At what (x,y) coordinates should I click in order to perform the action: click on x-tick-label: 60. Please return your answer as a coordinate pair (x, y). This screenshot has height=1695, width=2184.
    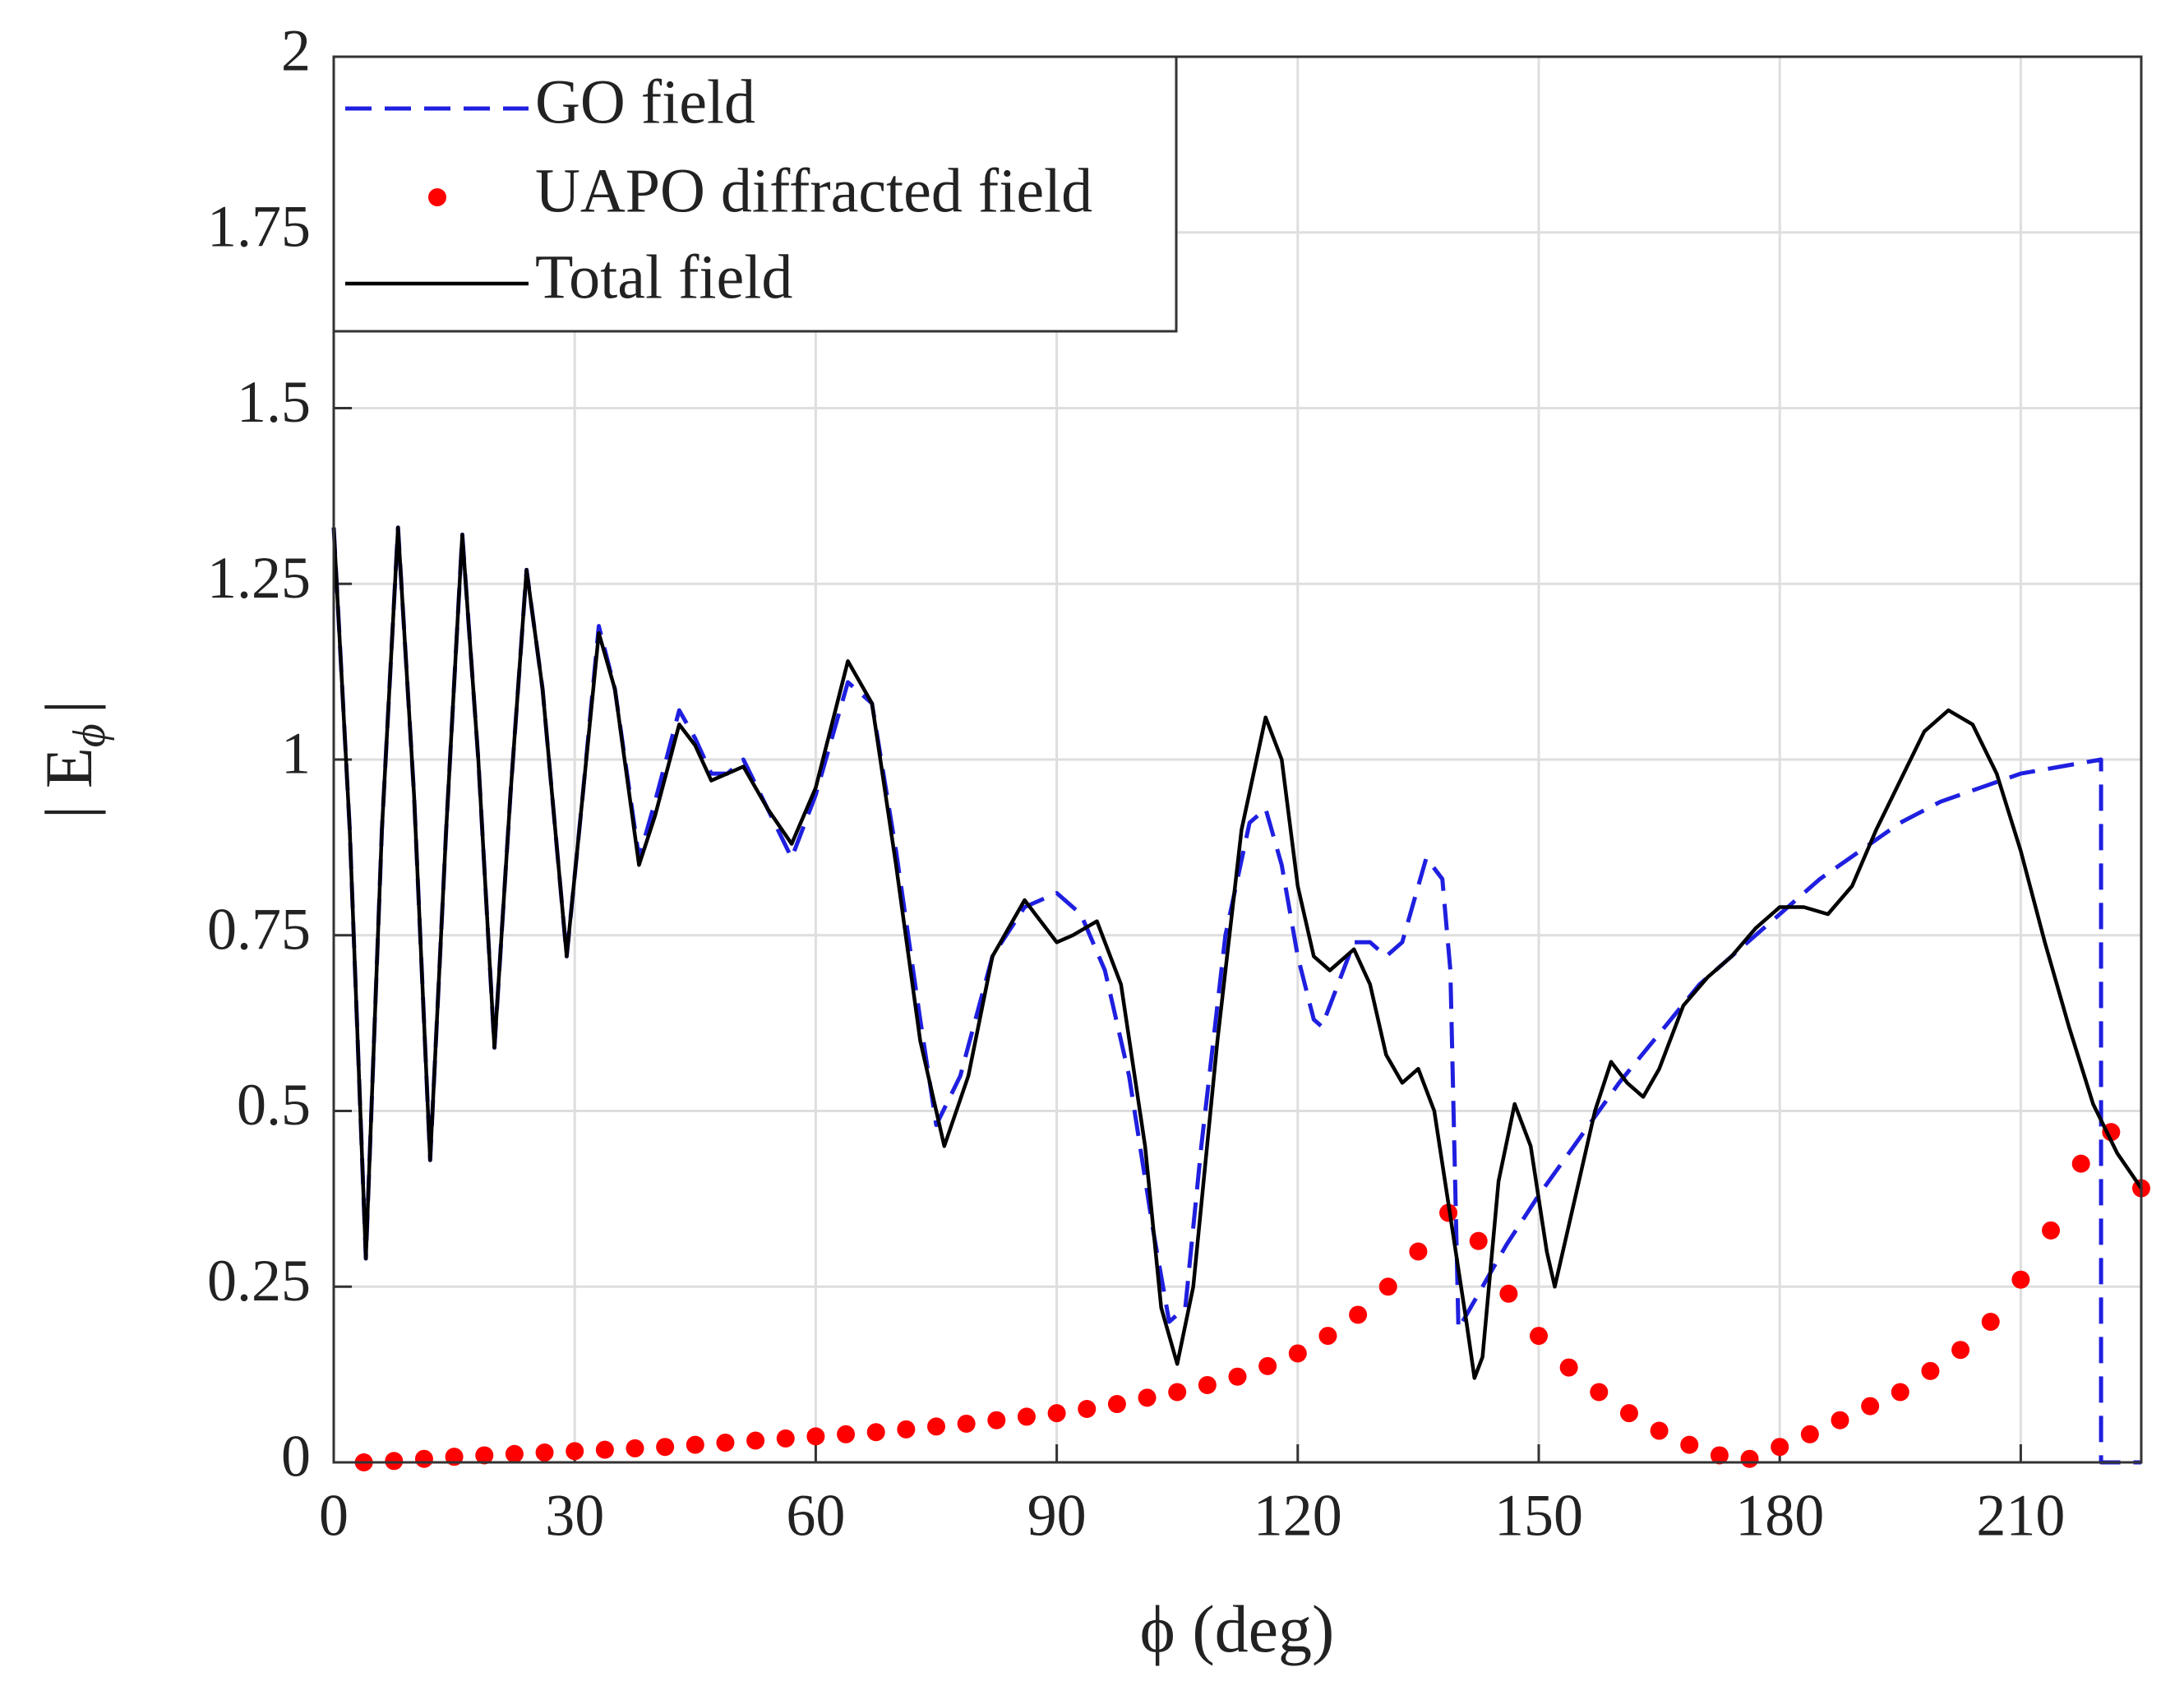
    Looking at the image, I should click on (815, 1516).